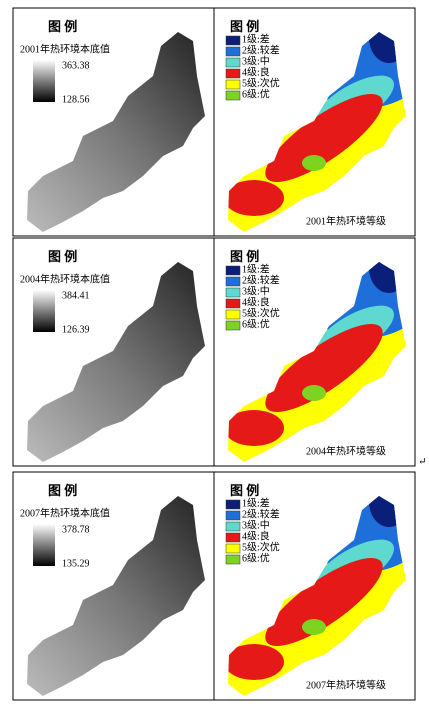 The image size is (429, 709). What do you see at coordinates (76, 295) in the screenshot?
I see `max-value: 384.41` at bounding box center [76, 295].